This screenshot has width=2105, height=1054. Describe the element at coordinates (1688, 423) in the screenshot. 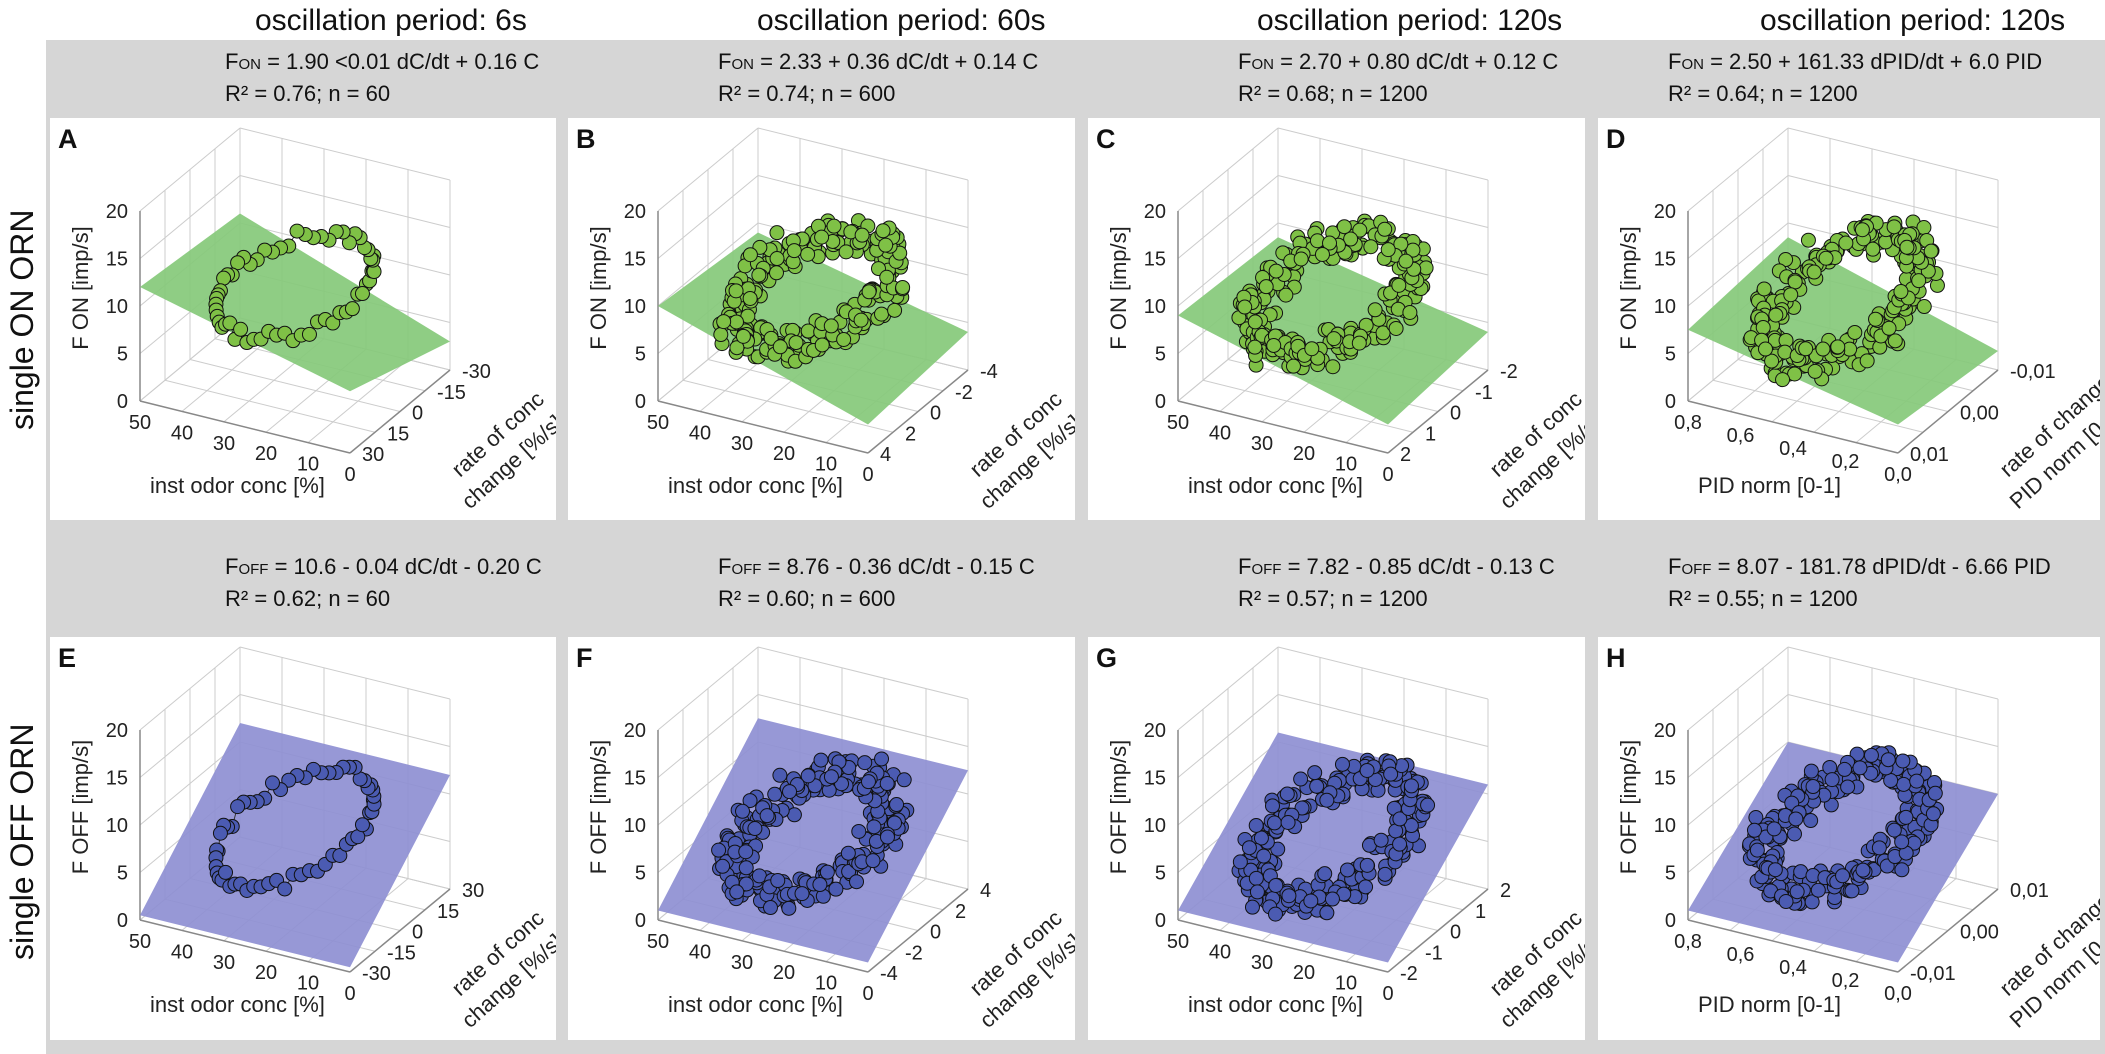

I see `x-tick-label: 0,8` at that location.